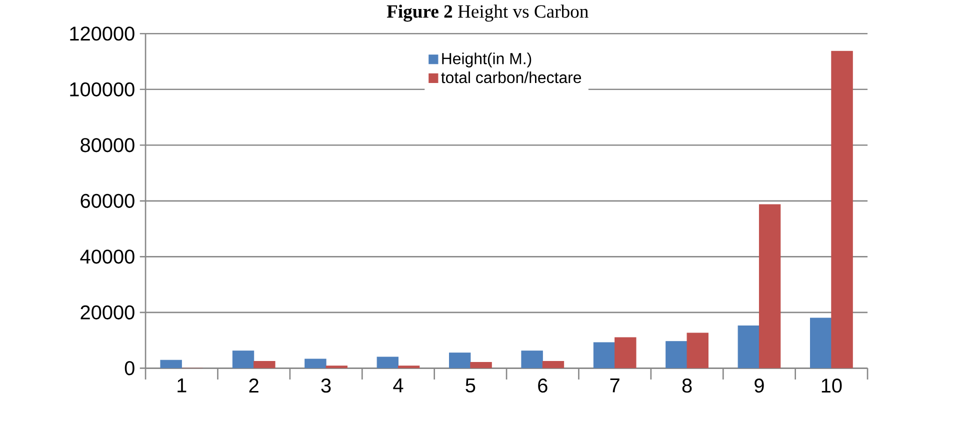 Image resolution: width=956 pixels, height=425 pixels. I want to click on y-tick-label: 20000, so click(107, 312).